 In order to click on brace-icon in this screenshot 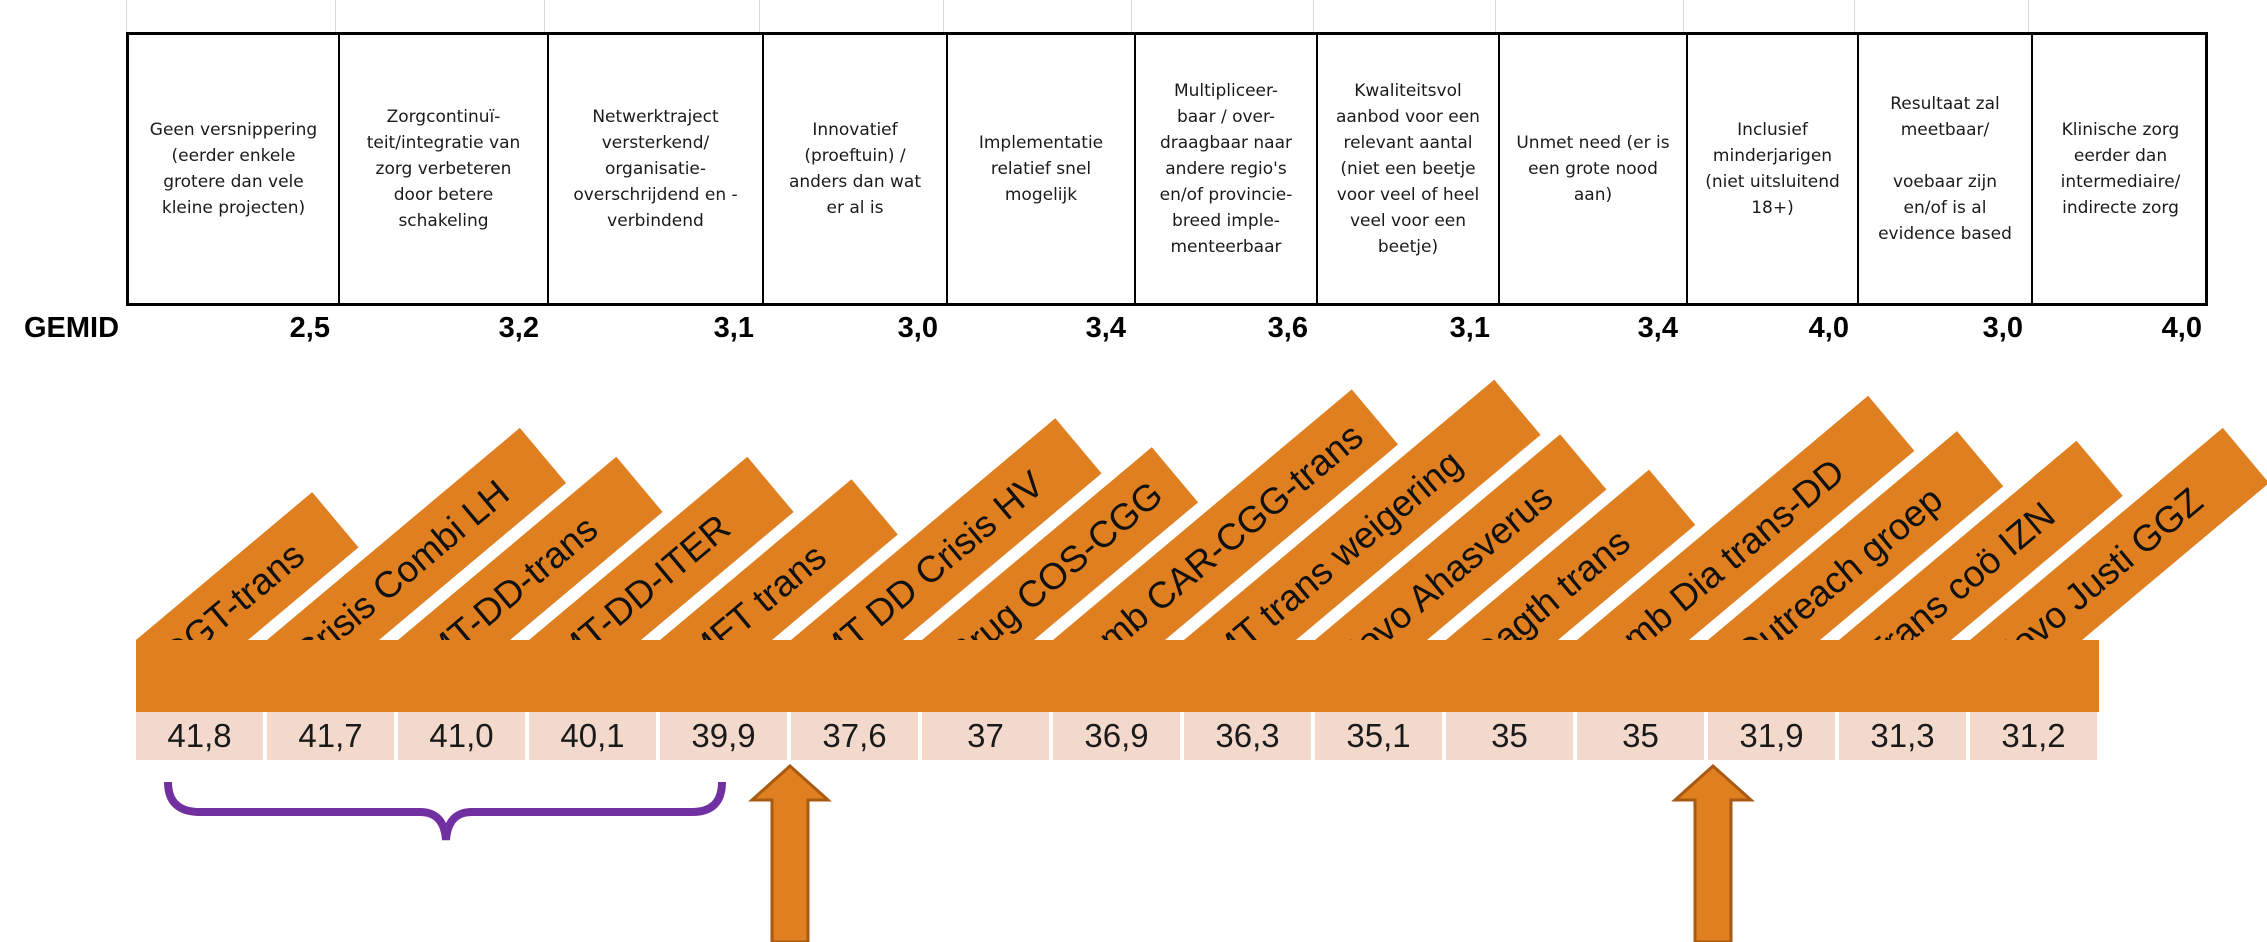, I will do `click(445, 811)`.